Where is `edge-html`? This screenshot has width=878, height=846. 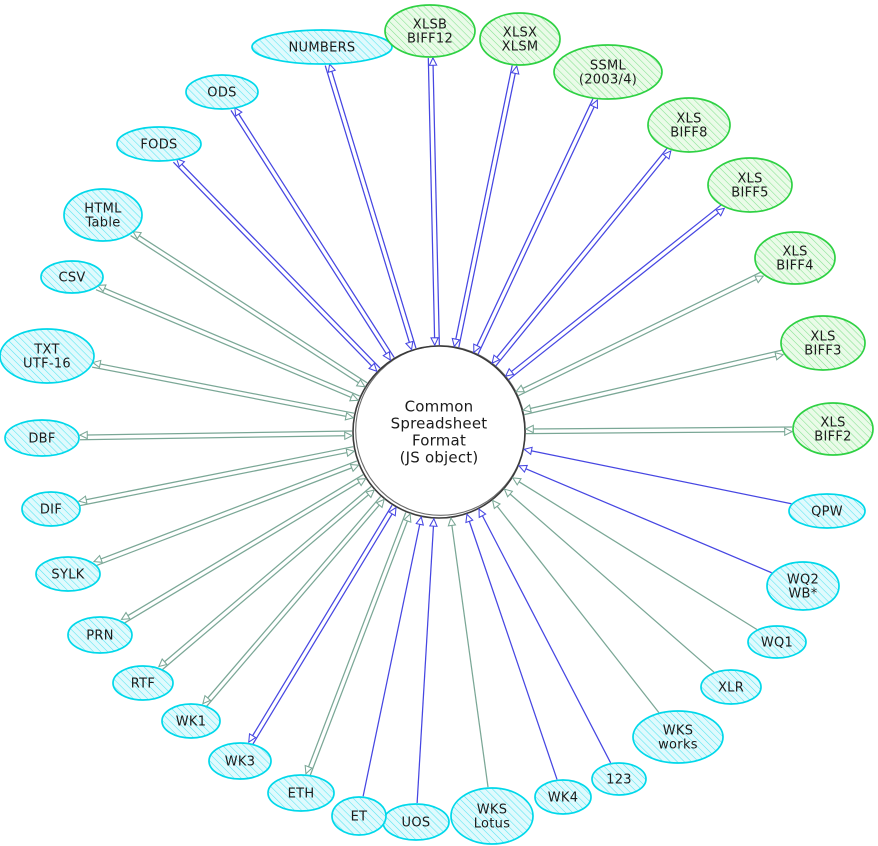
edge-html is located at coordinates (249, 309).